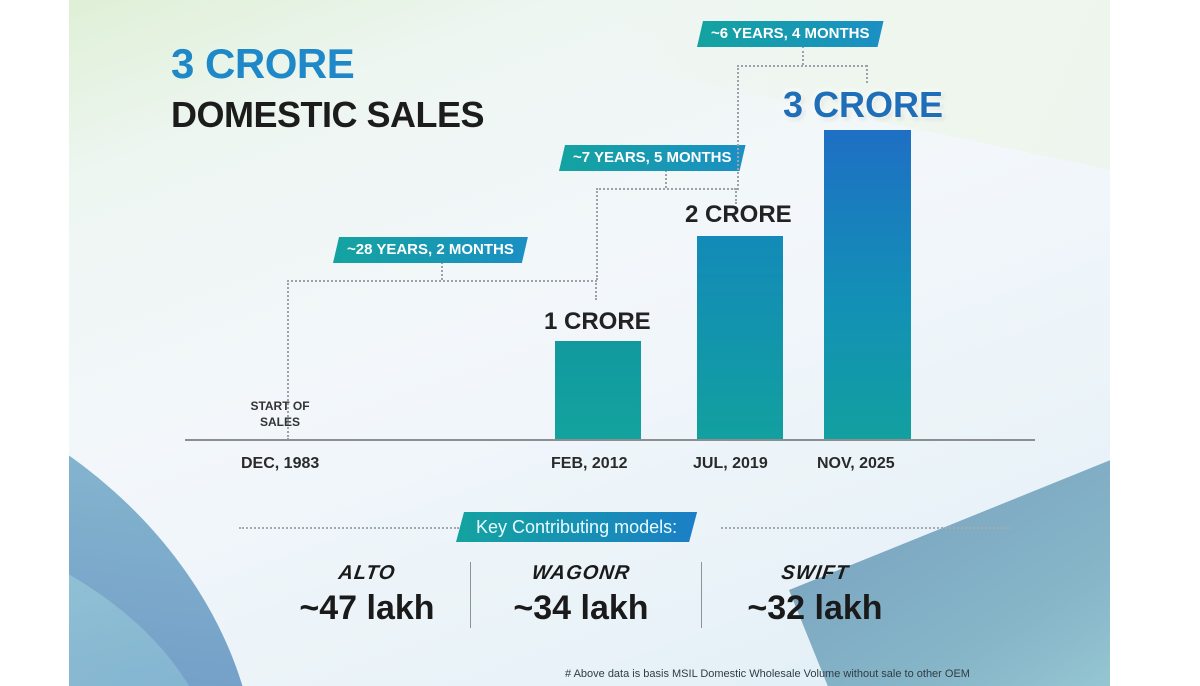 The image size is (1200, 686). Describe the element at coordinates (280, 414) in the screenshot. I see `start-of-sales-label: START OF SALES` at that location.